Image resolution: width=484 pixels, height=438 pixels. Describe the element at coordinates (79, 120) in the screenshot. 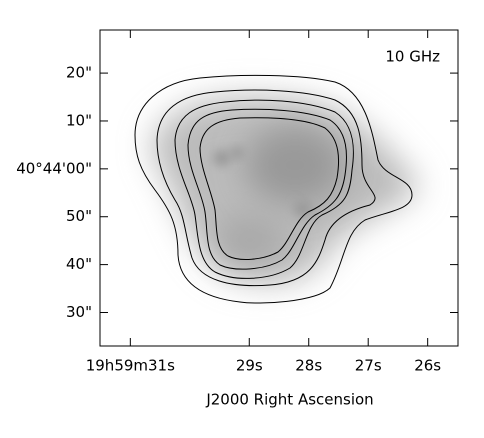

I see `y-tick-label: 10"` at that location.